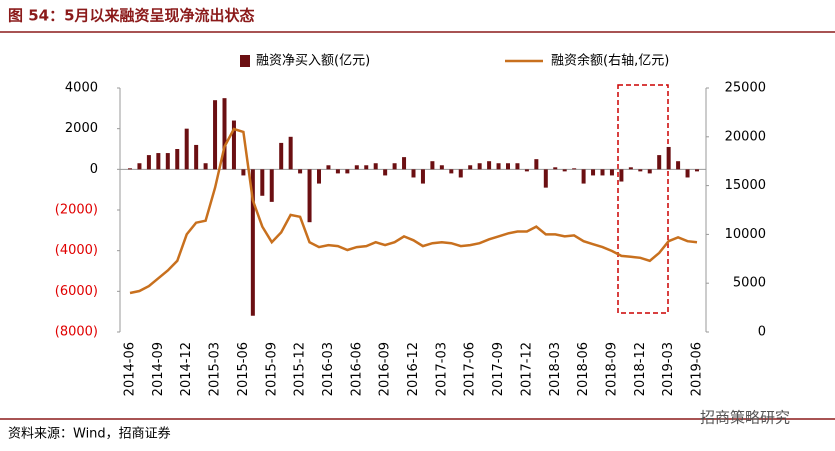 This screenshot has width=835, height=451. What do you see at coordinates (745, 136) in the screenshot?
I see `y2-tick-label: 20000` at bounding box center [745, 136].